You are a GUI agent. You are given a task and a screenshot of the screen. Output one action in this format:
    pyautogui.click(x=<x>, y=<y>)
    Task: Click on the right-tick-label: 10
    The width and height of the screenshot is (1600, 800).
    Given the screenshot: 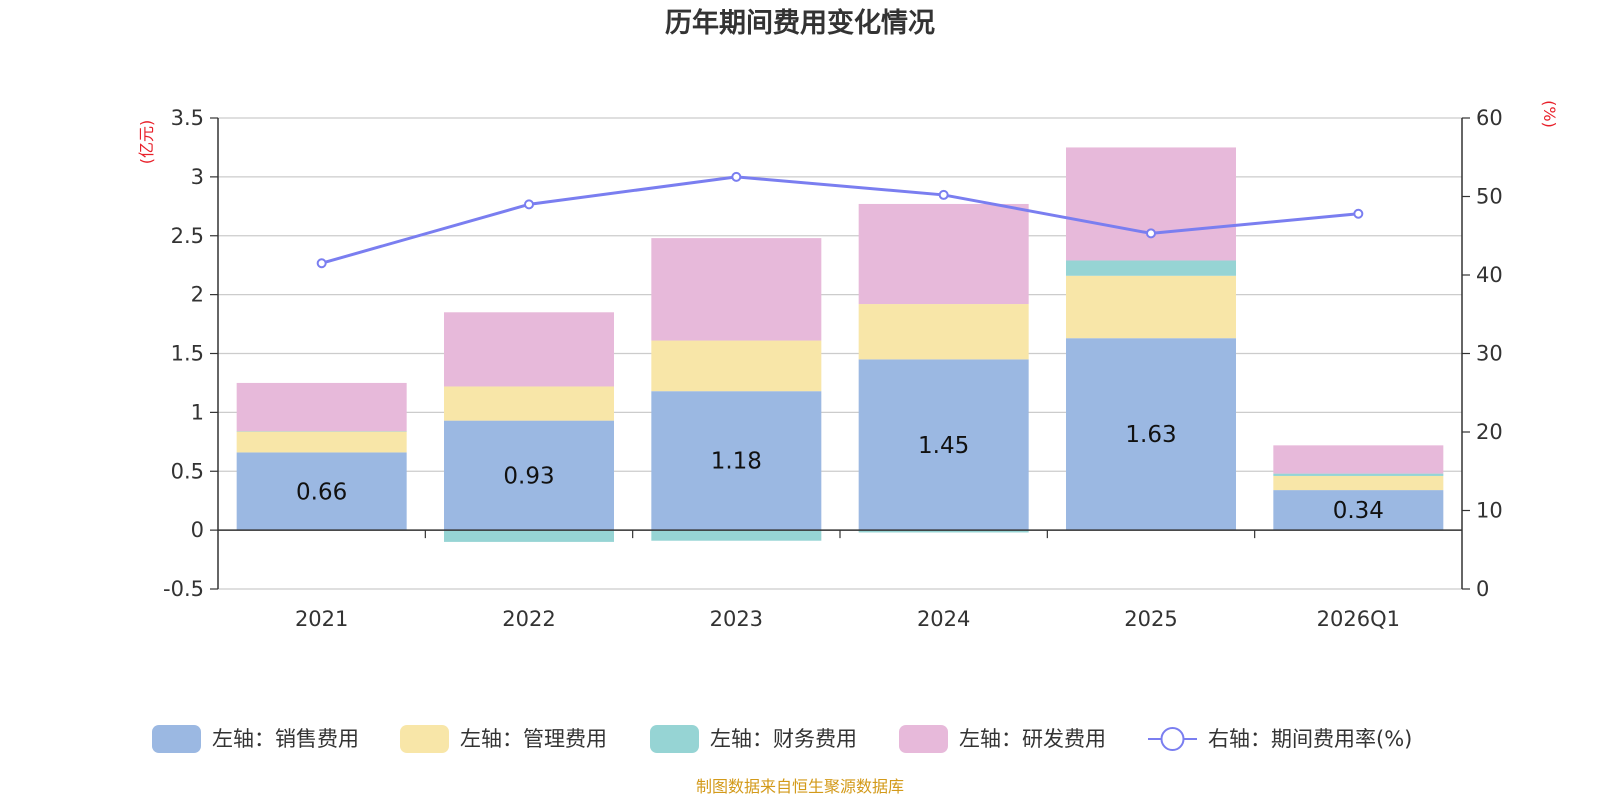 What is the action you would take?
    pyautogui.click(x=1489, y=511)
    